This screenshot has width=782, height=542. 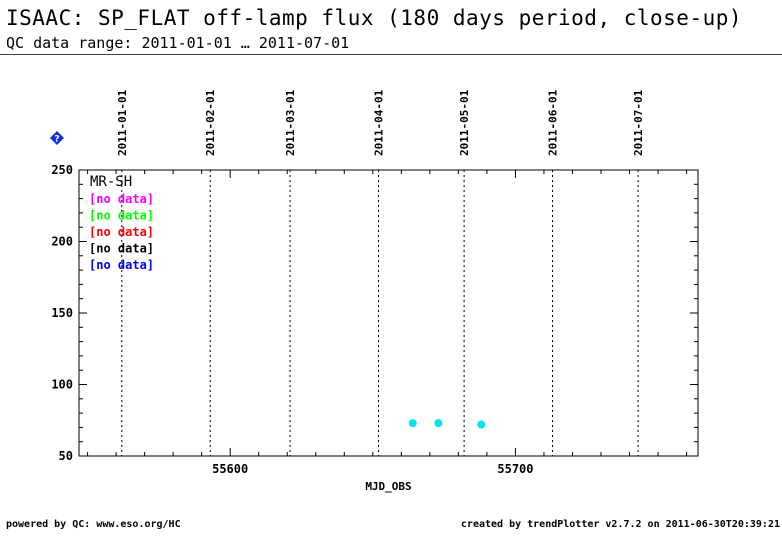 What do you see at coordinates (290, 122) in the screenshot?
I see `date-marker-label: 2011-03-01` at bounding box center [290, 122].